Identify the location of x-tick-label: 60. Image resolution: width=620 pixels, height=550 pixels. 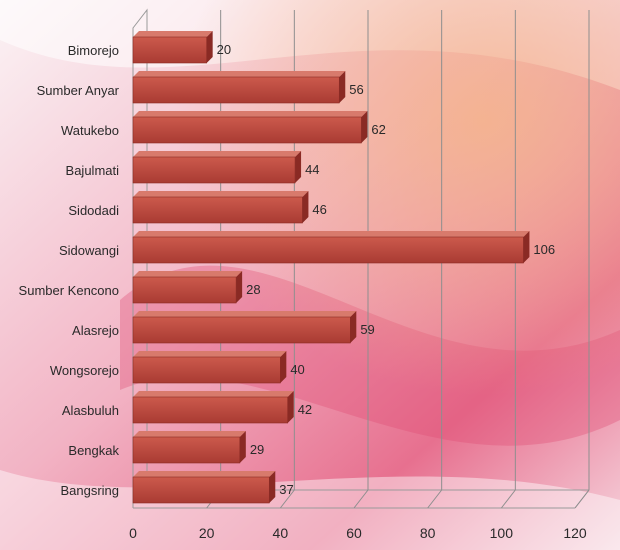
(354, 533).